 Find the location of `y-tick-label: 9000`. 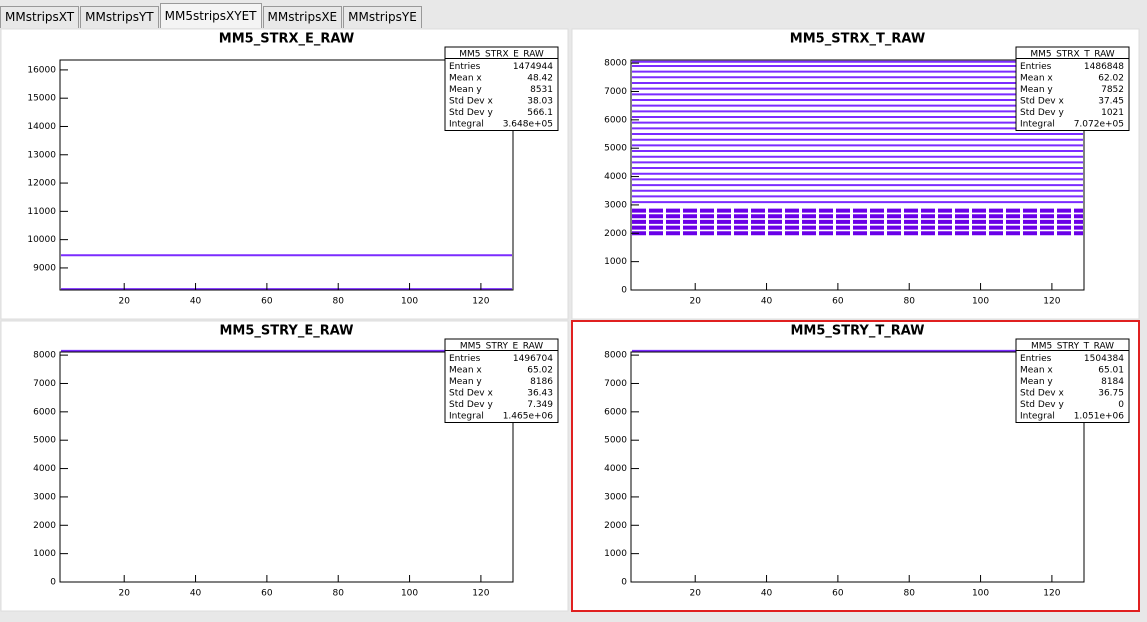

y-tick-label: 9000 is located at coordinates (44, 268).